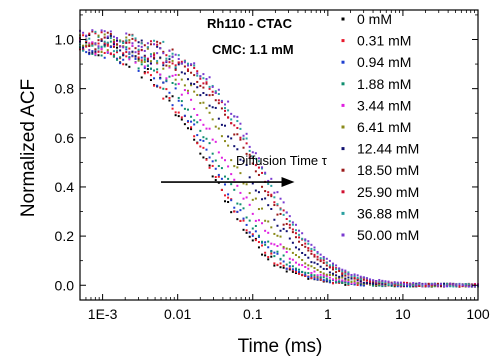 The image size is (490, 360). Describe the element at coordinates (384, 105) in the screenshot. I see `legend-label: 3.44 mM` at that location.